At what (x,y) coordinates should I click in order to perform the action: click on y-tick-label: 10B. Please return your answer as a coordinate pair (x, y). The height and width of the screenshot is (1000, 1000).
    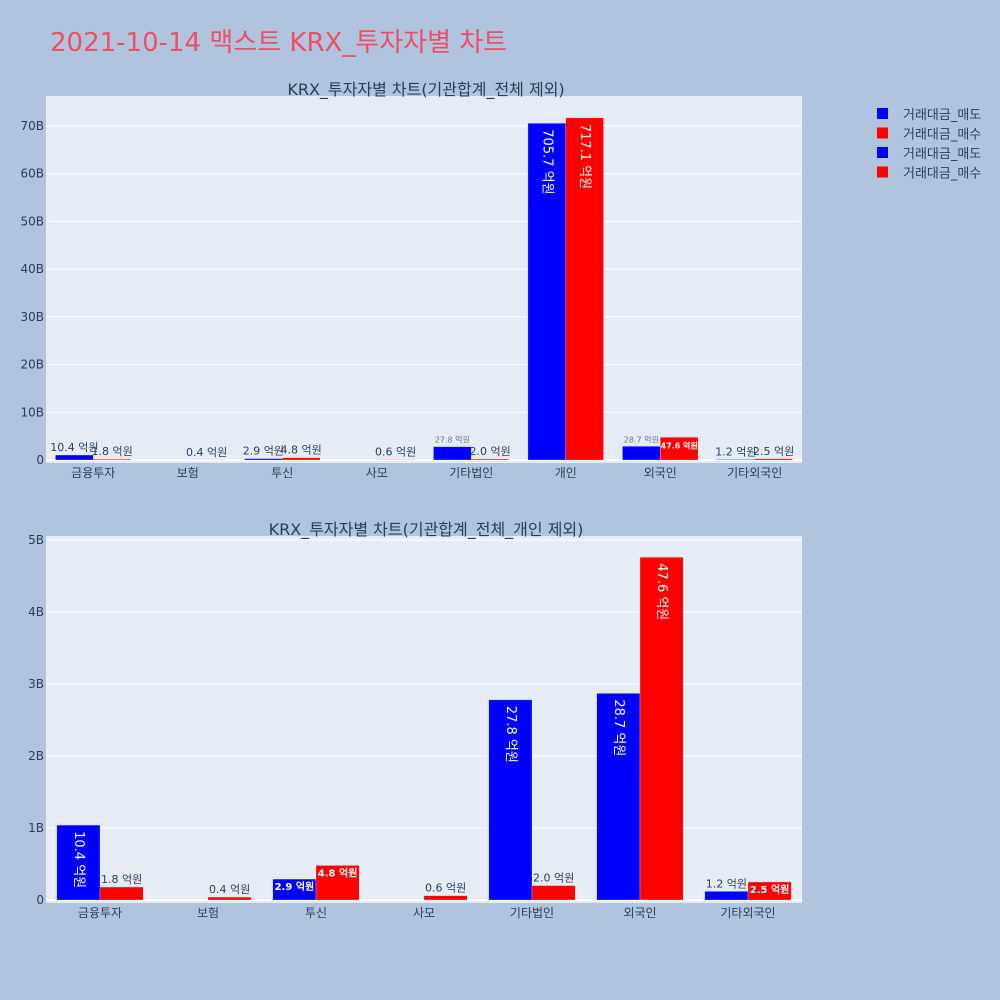
    Looking at the image, I should click on (32, 412).